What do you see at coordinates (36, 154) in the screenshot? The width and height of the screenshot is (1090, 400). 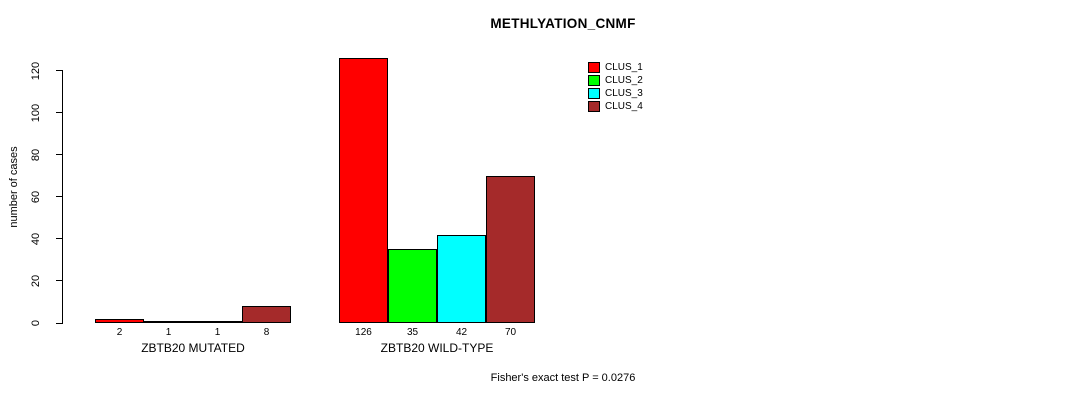 I see `y-axis-tick-label: 80` at bounding box center [36, 154].